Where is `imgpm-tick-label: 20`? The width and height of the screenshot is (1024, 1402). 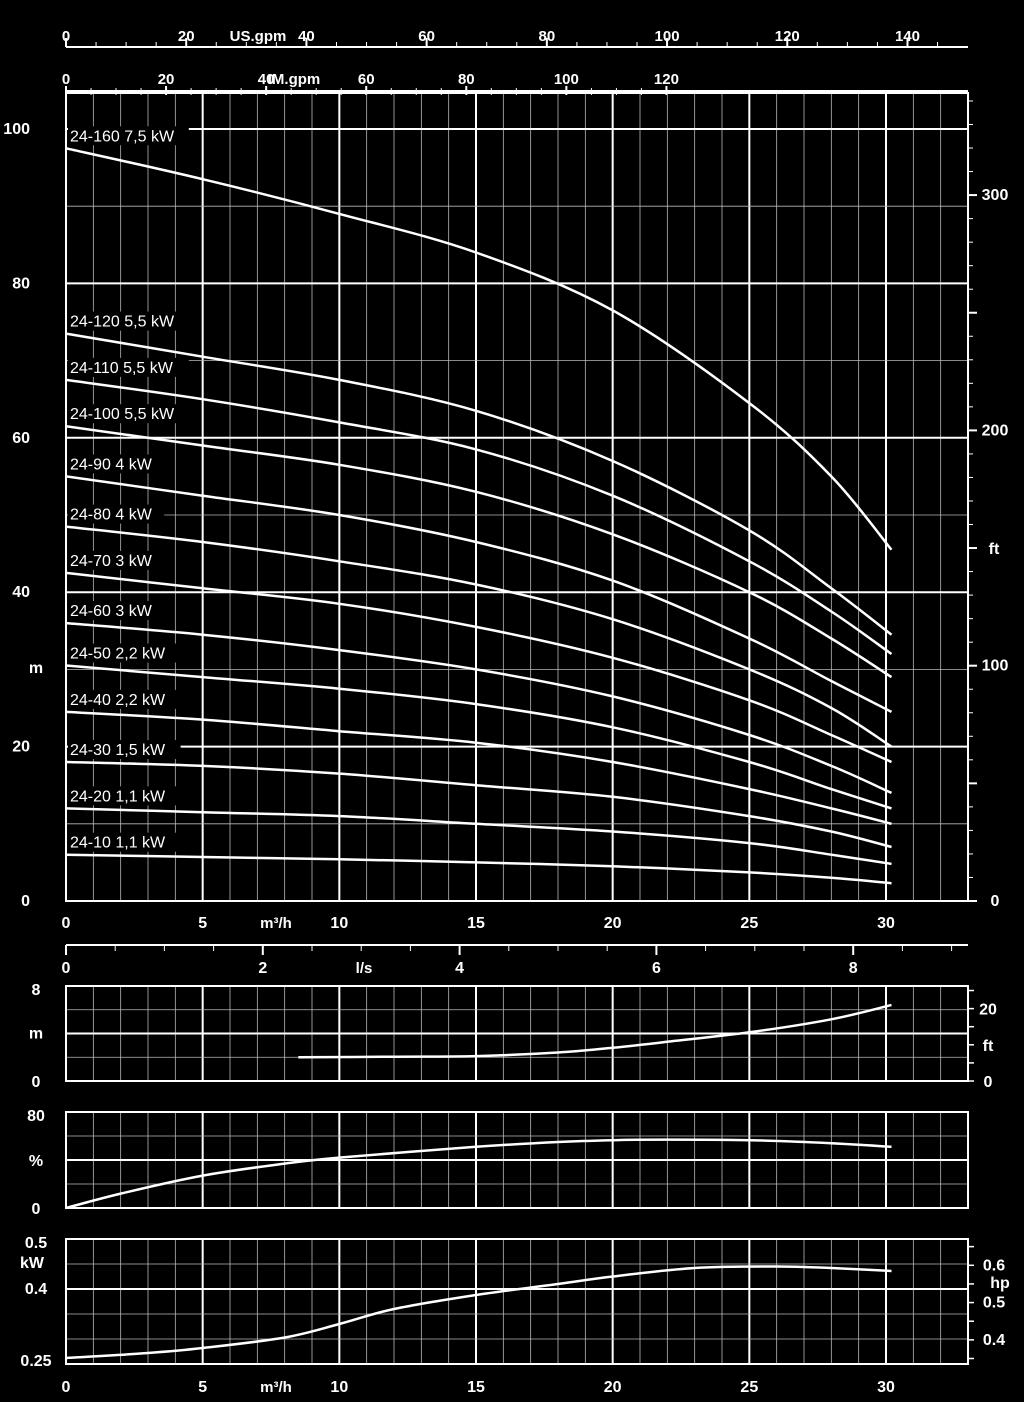 imgpm-tick-label: 20 is located at coordinates (166, 79).